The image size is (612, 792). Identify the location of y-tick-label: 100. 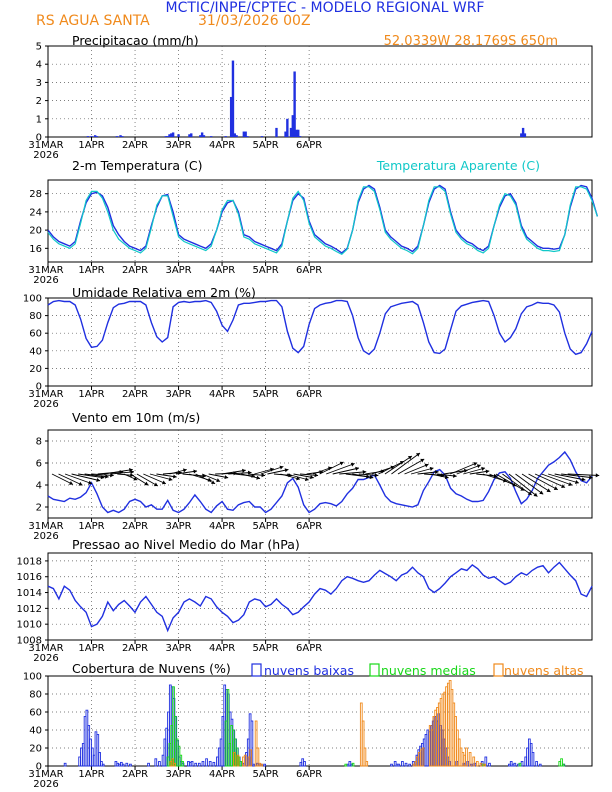
(32, 677).